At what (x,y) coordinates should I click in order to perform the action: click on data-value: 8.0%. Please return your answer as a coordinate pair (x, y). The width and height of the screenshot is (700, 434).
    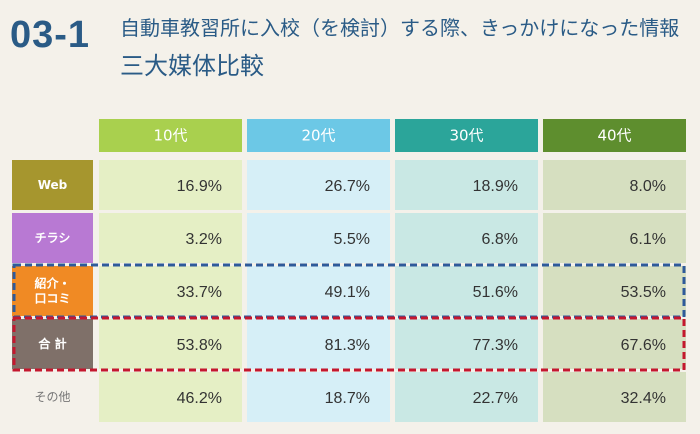
    Looking at the image, I should click on (648, 186).